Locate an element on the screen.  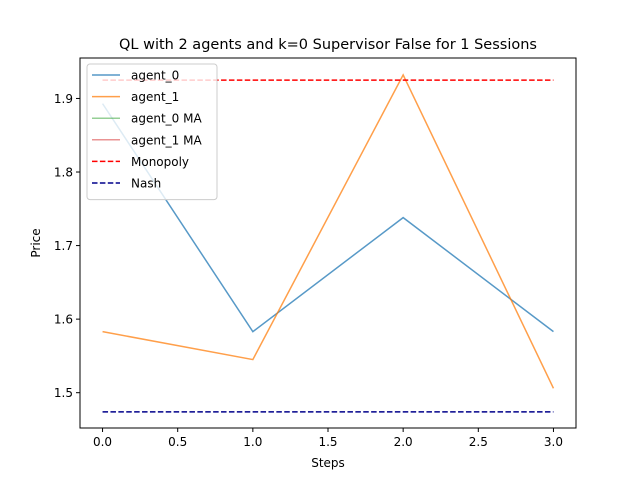
x-tick-label: 1.5 is located at coordinates (327, 442).